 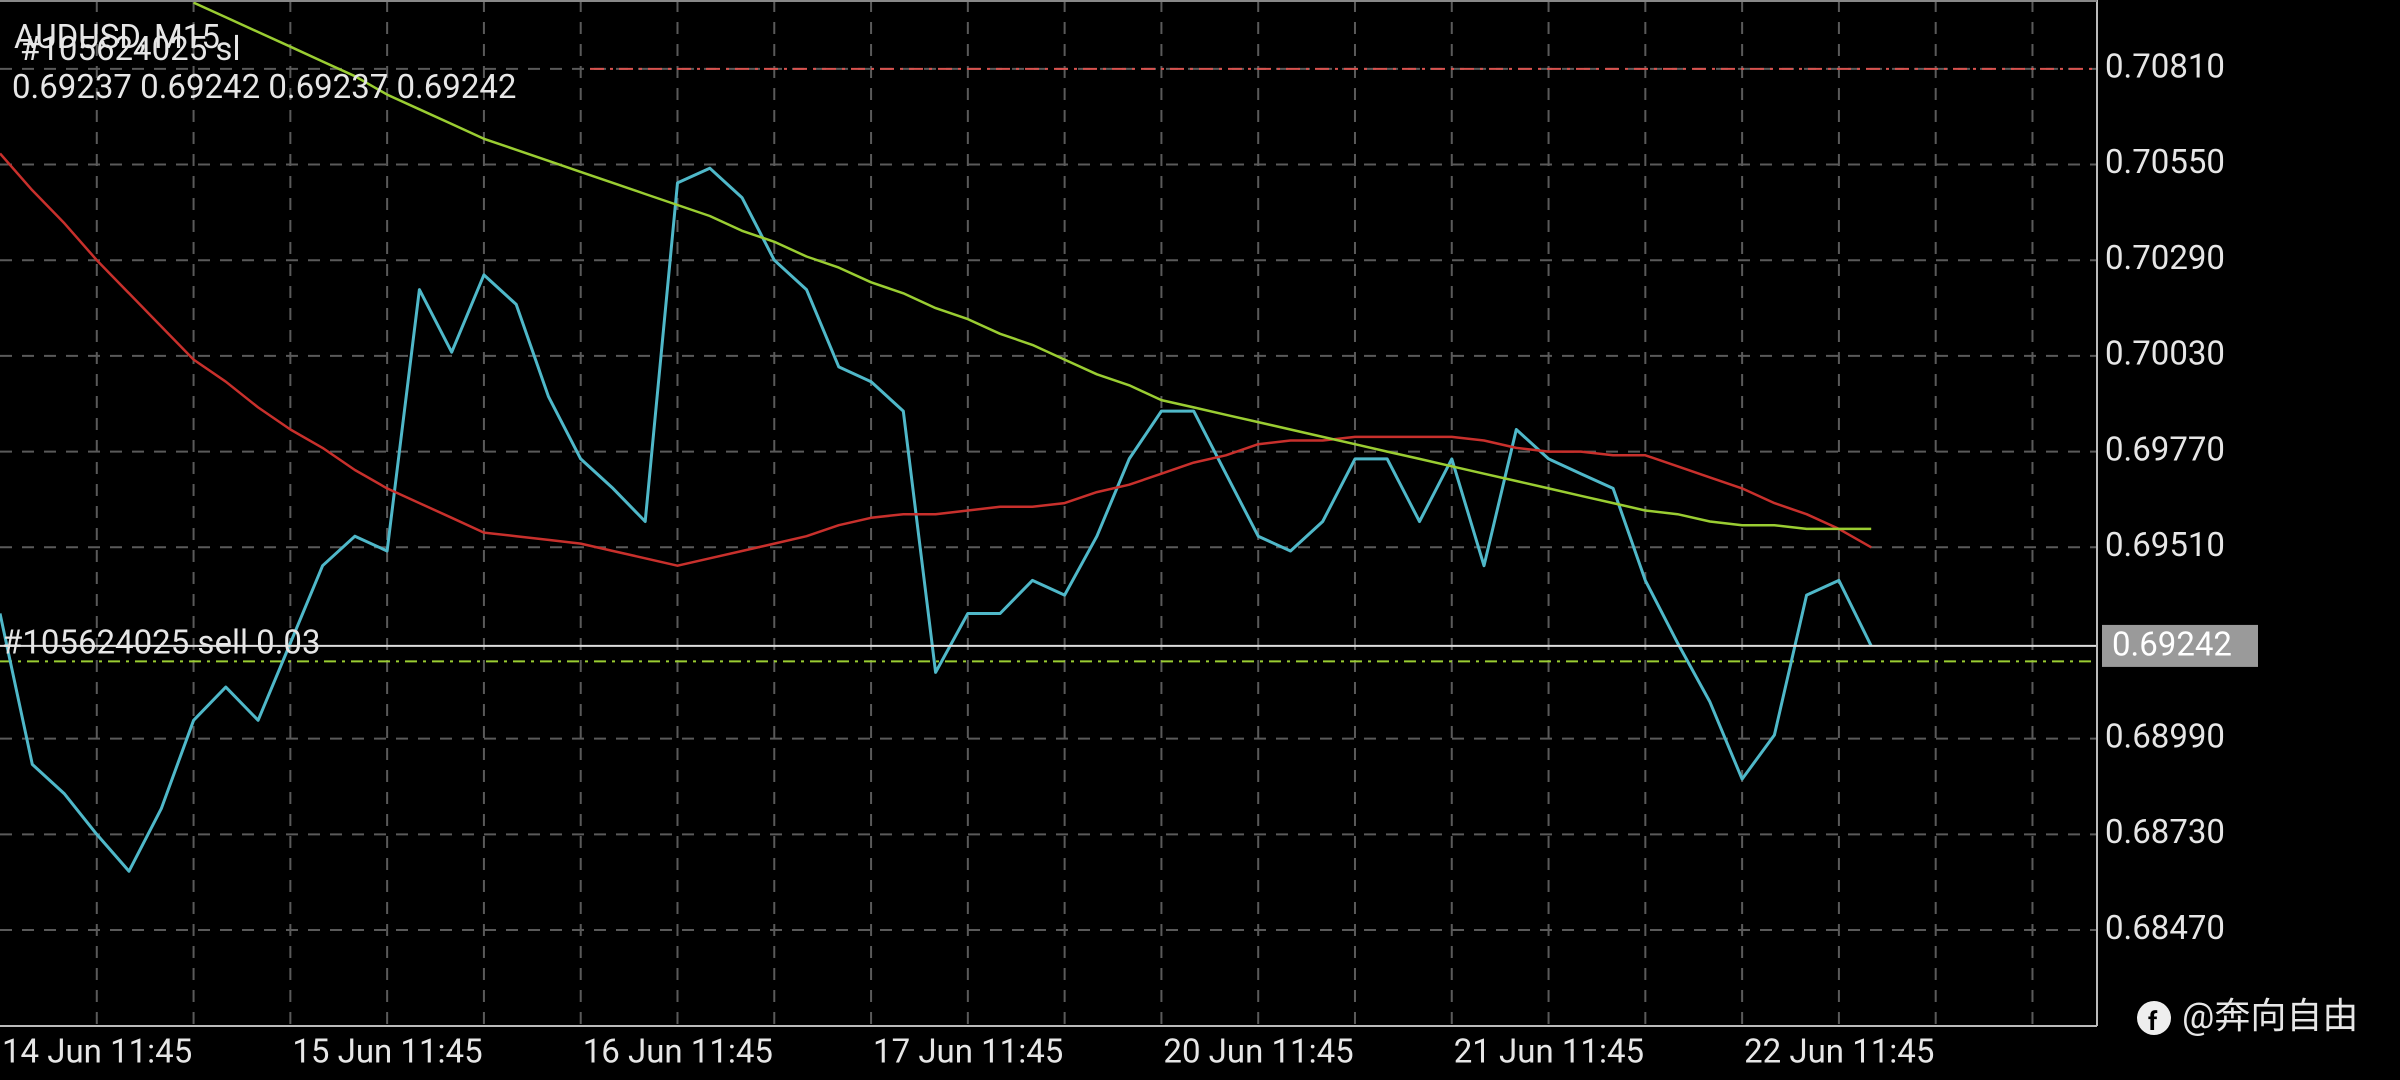 I want to click on price-box, so click(x=2180, y=645).